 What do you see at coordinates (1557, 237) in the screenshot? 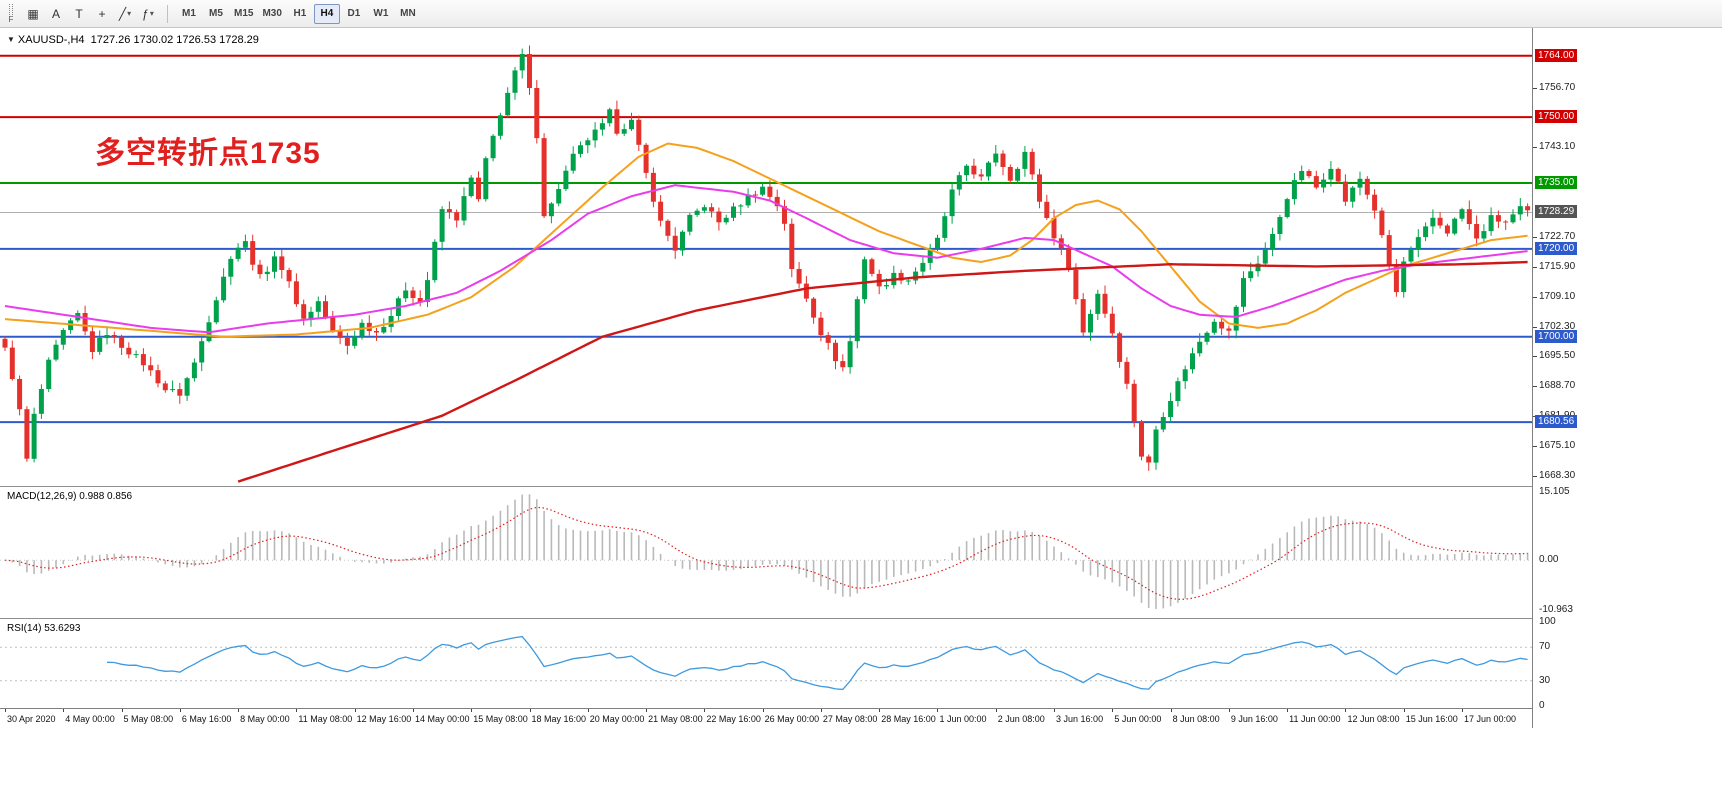
I see `price-axis-label: 1722.70` at bounding box center [1557, 237].